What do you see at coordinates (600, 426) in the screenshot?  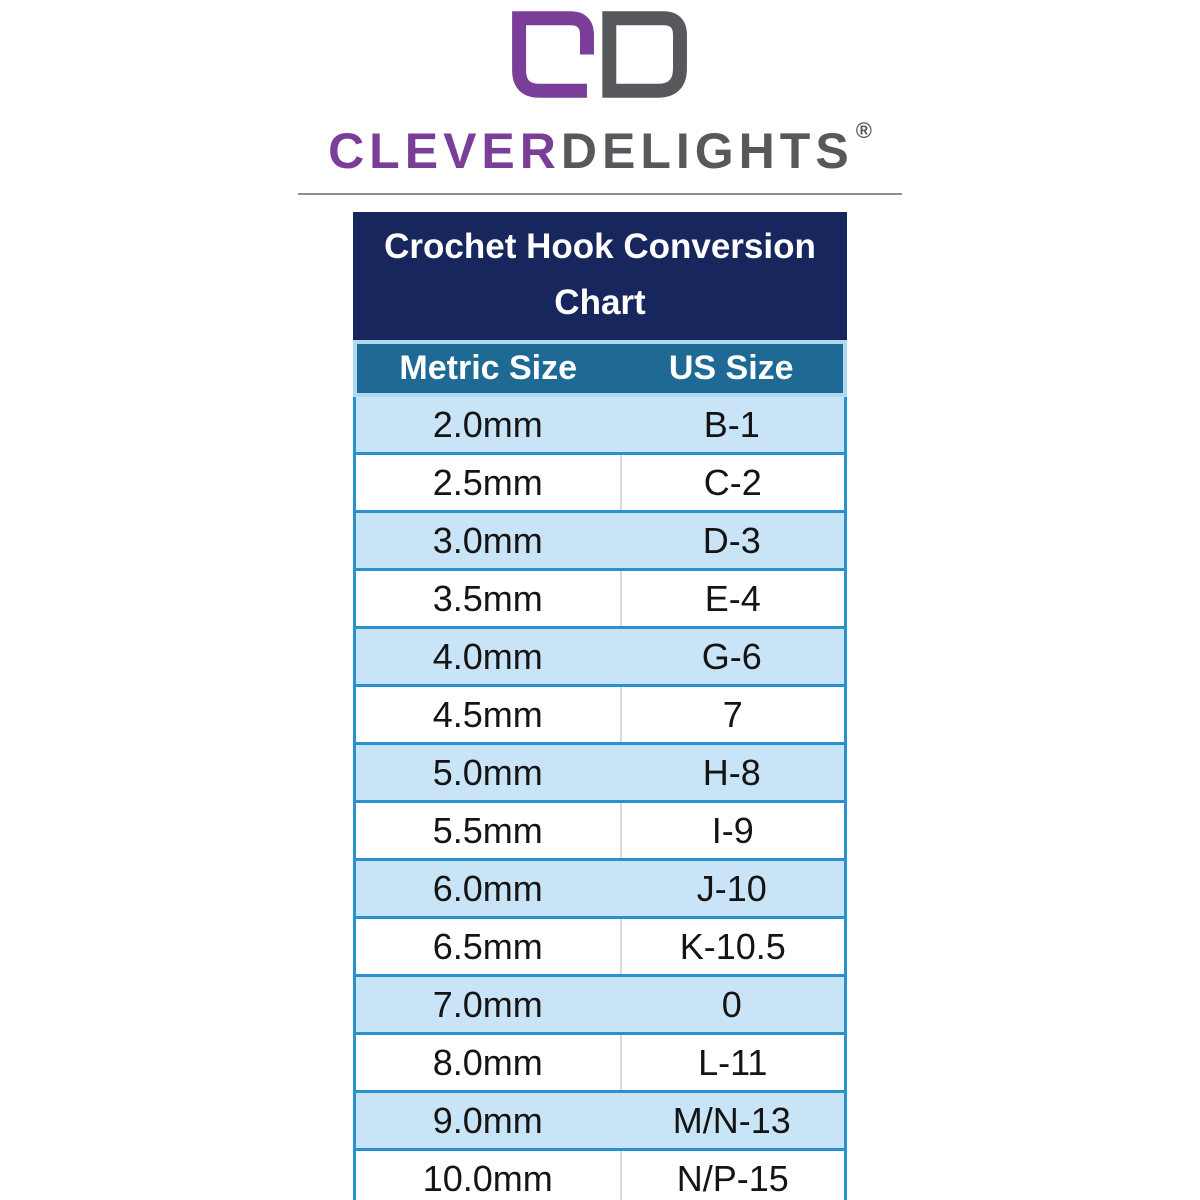 I see `table-row: 2.0mm B-1` at bounding box center [600, 426].